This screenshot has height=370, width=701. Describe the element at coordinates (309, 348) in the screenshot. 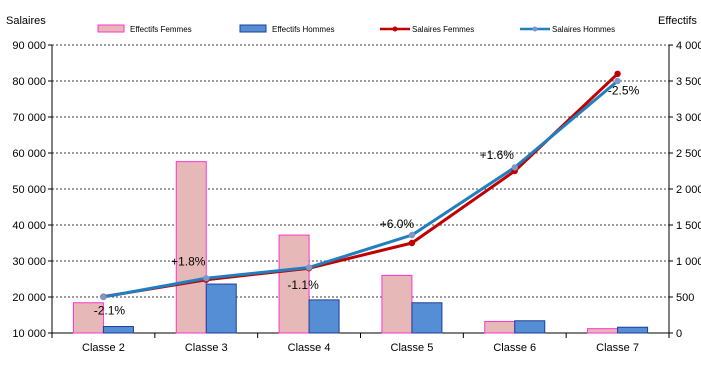

I see `x-tick-label: Classe 4` at that location.